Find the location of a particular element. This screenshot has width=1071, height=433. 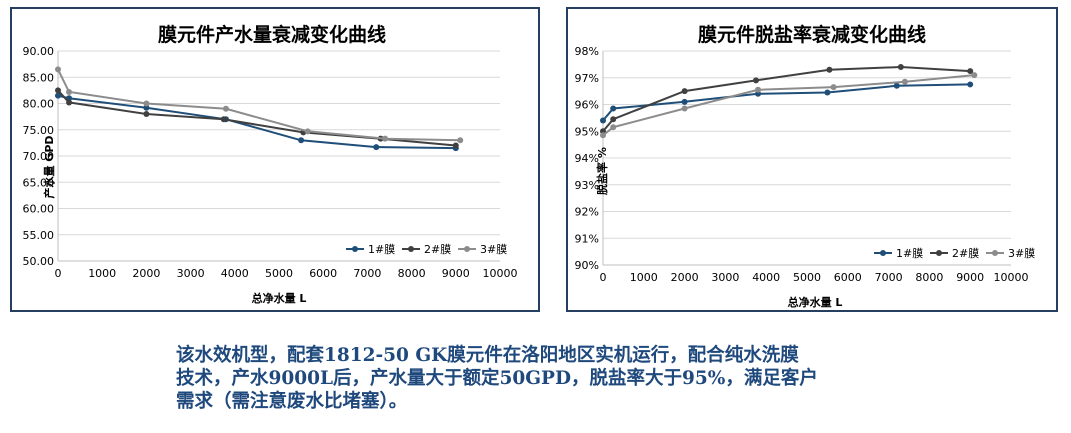

y-tick-label: 75.00 is located at coordinates (39, 130).